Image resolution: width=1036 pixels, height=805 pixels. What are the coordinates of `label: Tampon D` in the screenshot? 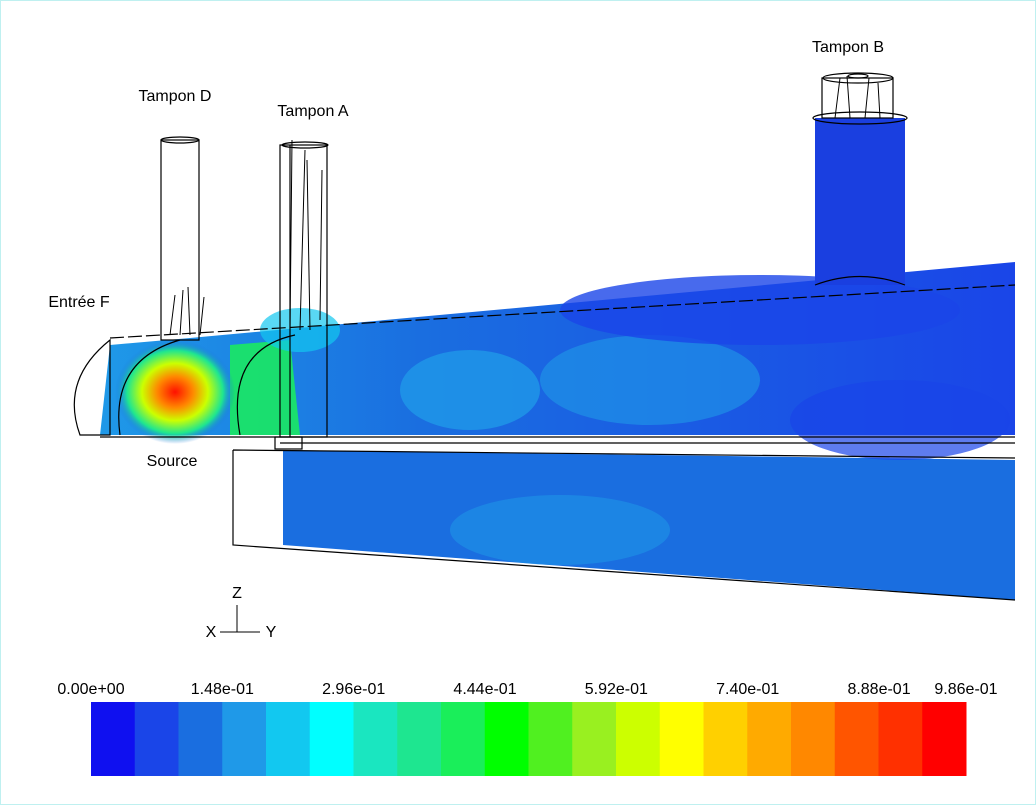 It's located at (175, 96).